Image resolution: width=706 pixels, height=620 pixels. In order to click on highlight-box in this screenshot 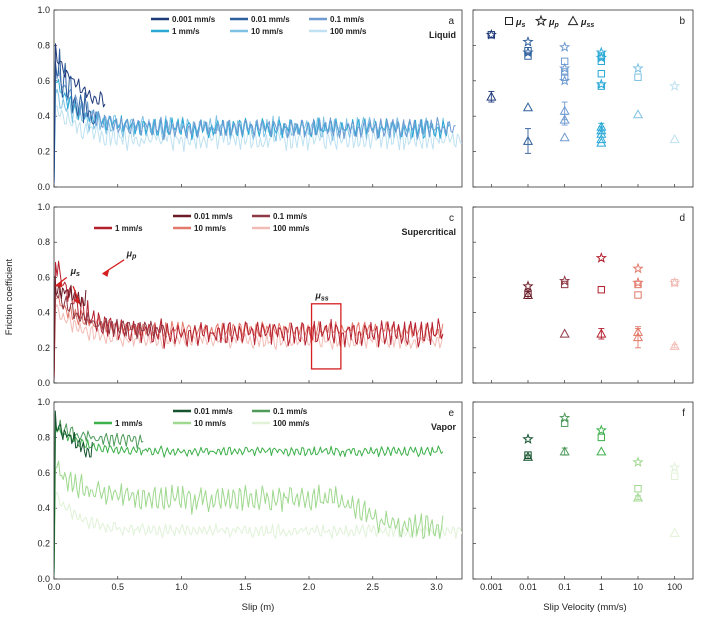, I will do `click(326, 336)`.